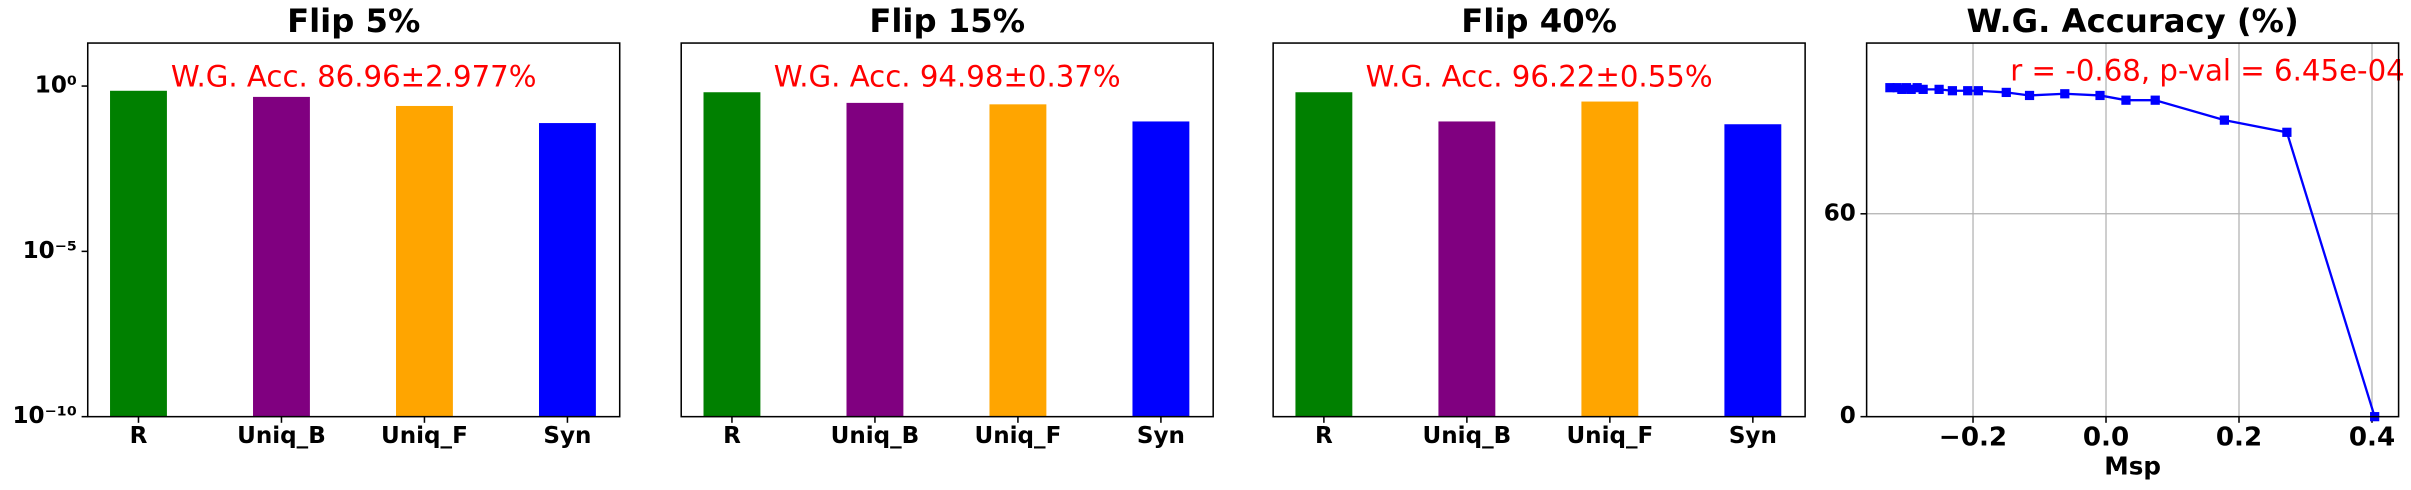  I want to click on y-tick-label: 60, so click(1840, 213).